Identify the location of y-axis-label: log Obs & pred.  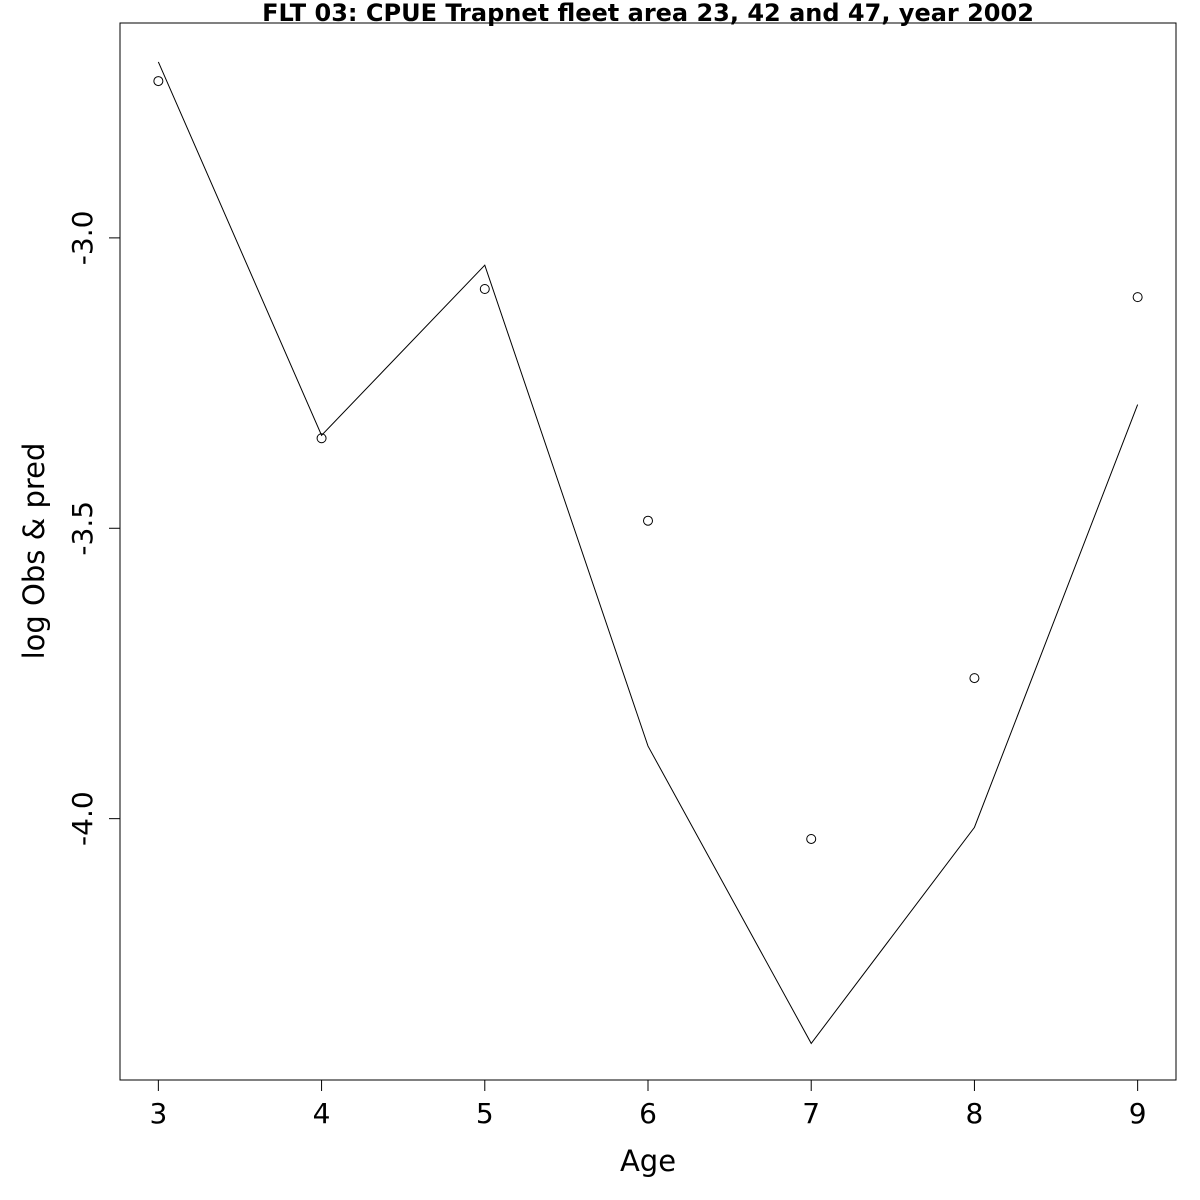
(34, 551).